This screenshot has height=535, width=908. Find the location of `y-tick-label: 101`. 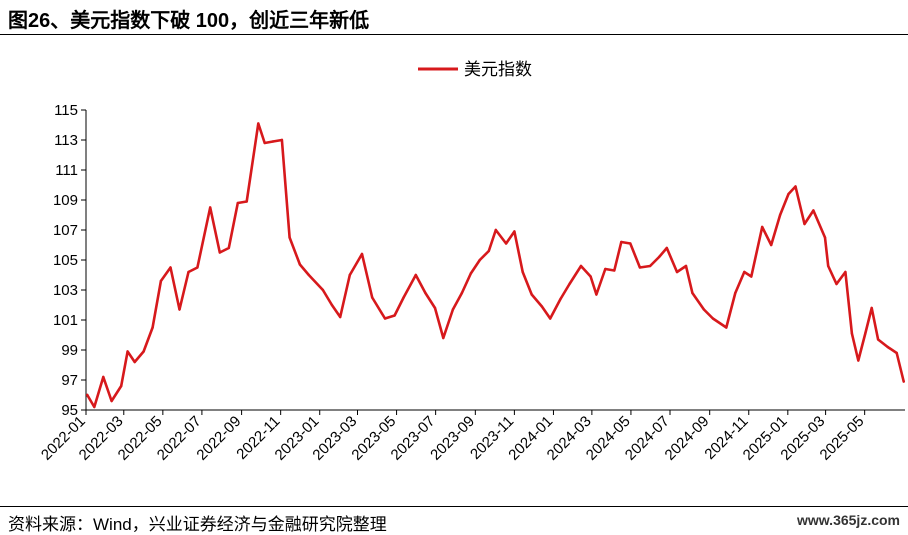

y-tick-label: 101 is located at coordinates (65, 320).